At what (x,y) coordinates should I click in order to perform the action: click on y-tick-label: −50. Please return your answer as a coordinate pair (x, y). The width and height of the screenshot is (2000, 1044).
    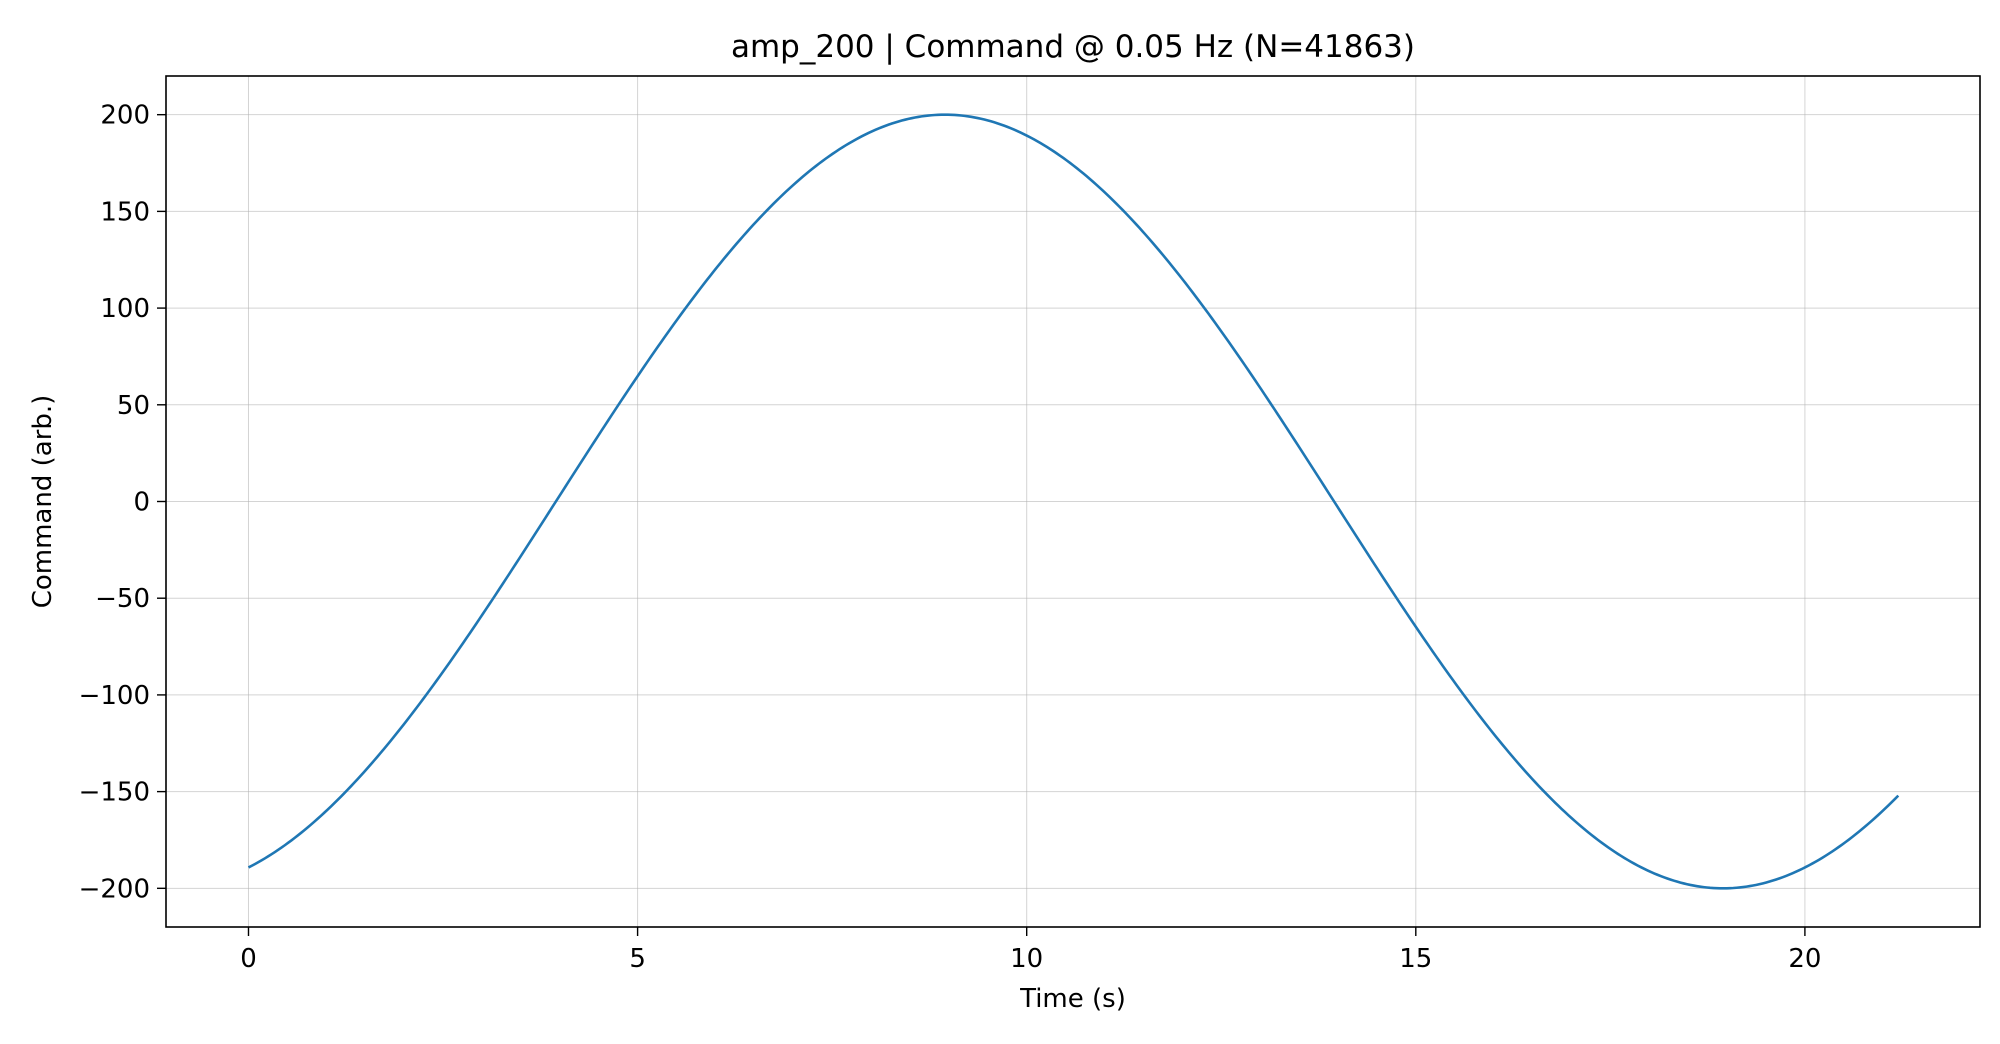
    Looking at the image, I should click on (122, 599).